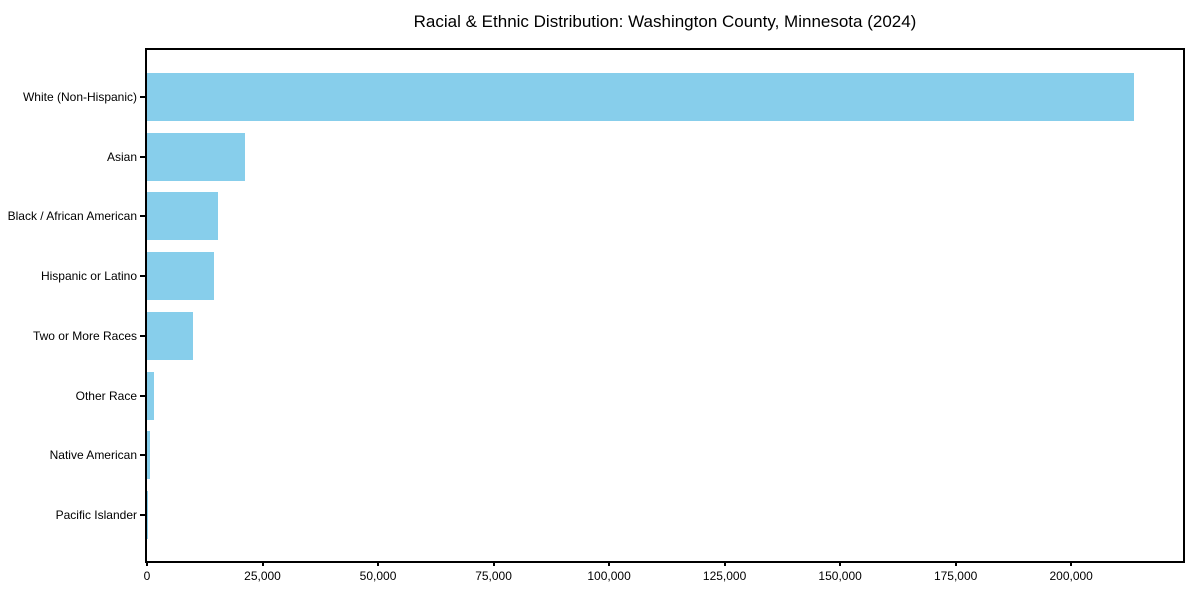  I want to click on x-tick-label: 0, so click(147, 576).